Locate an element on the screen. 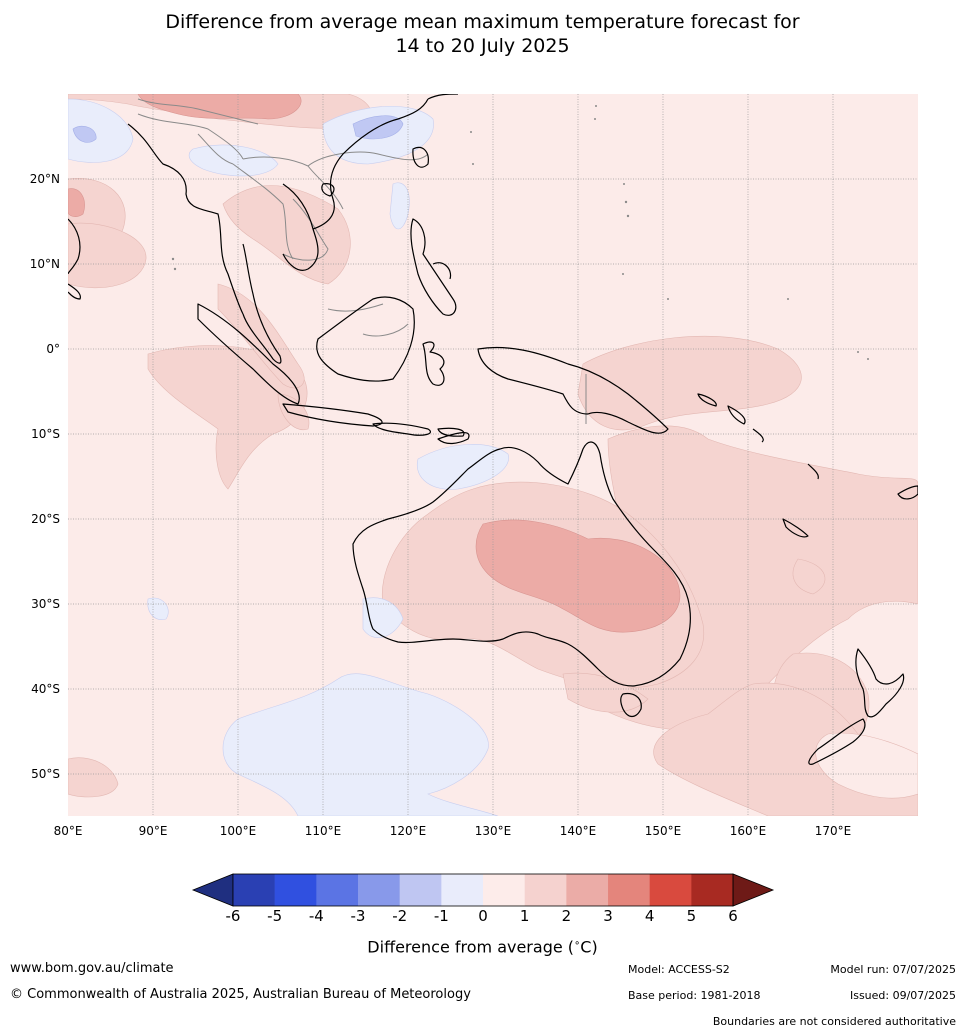 The width and height of the screenshot is (965, 1035). colorbar-extend-low is located at coordinates (212, 890).